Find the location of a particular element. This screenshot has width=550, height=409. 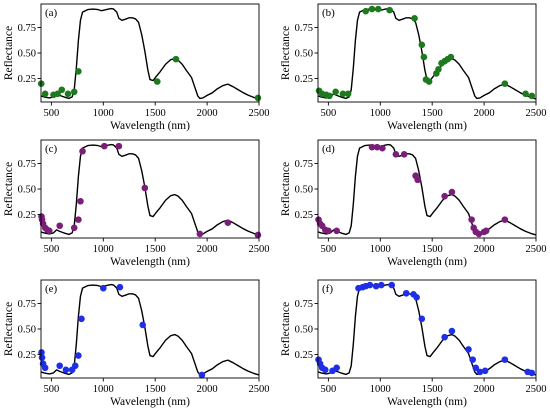

panel-label: (b) is located at coordinates (328, 13).